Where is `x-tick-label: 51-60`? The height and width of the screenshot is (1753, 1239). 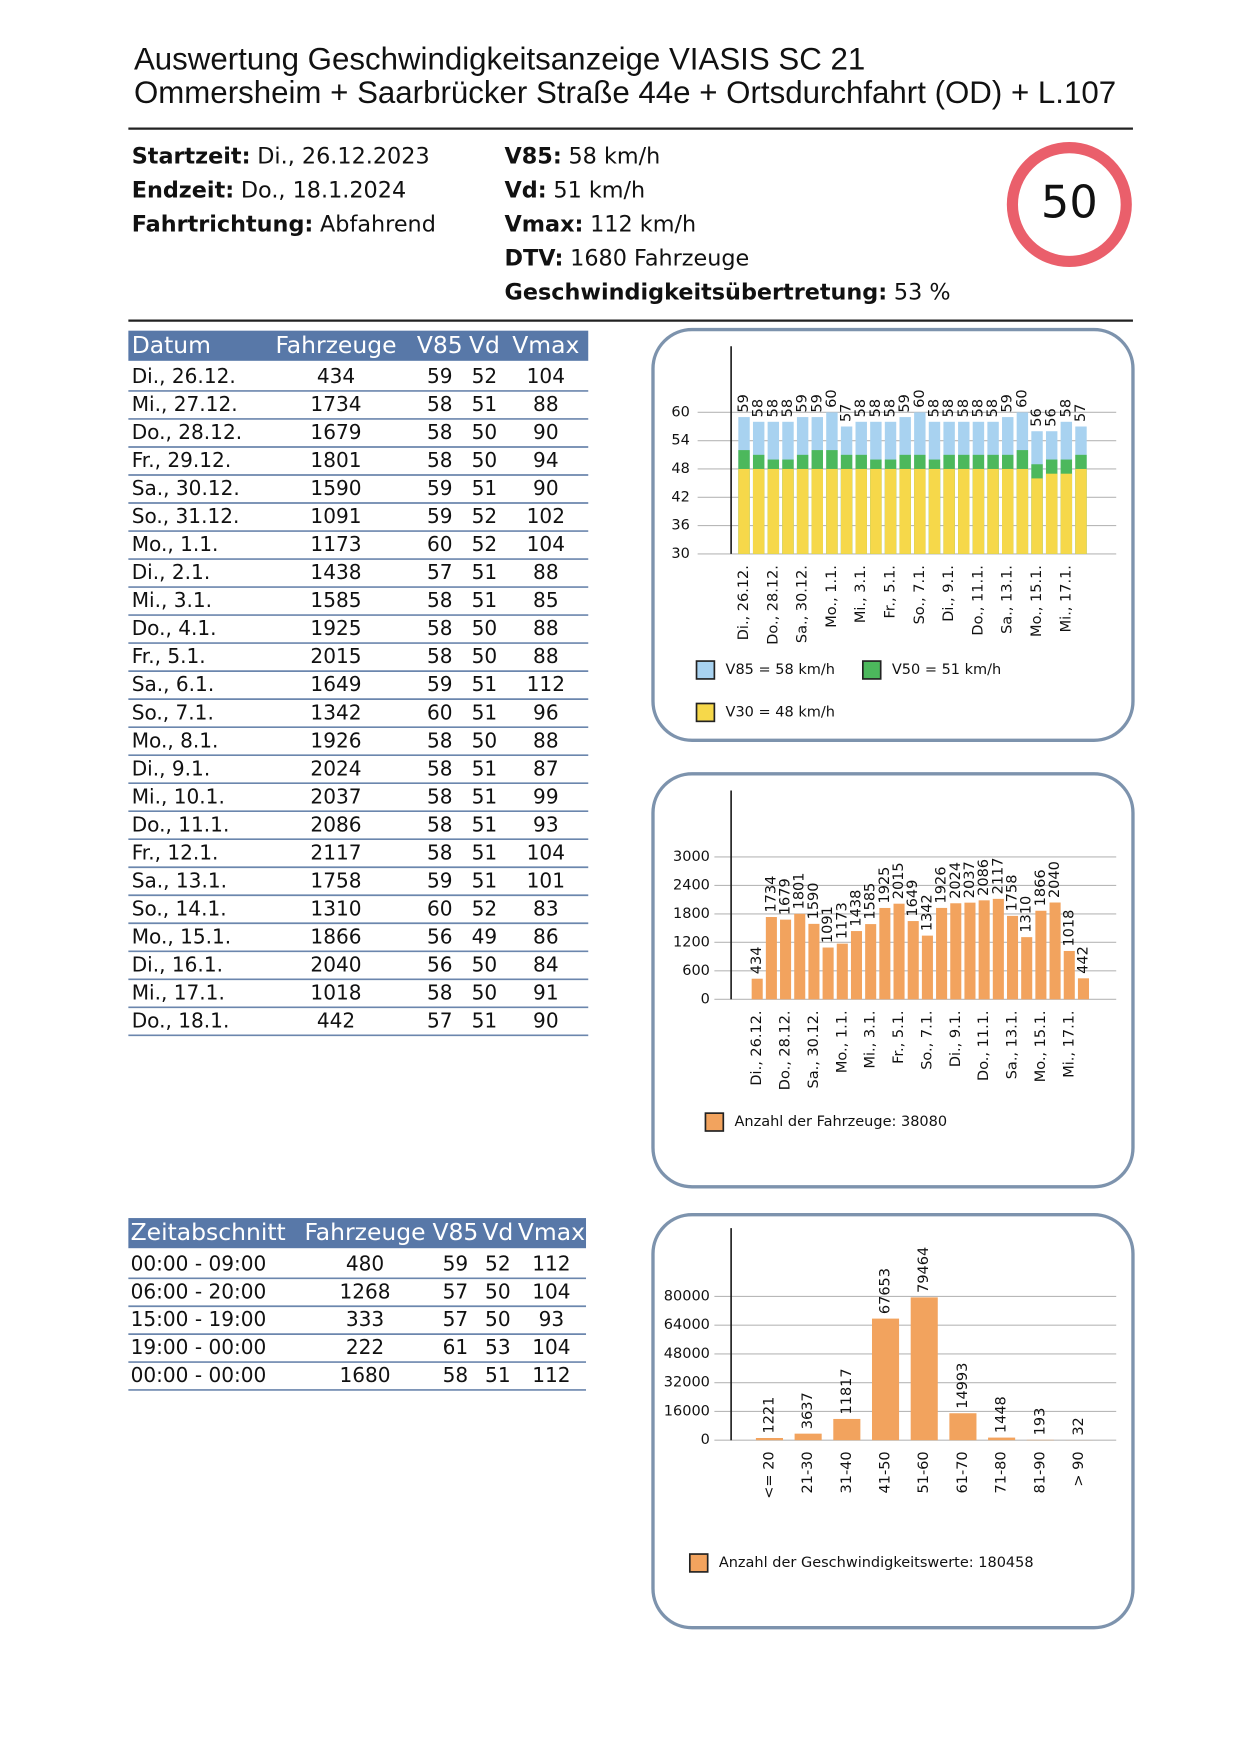 x-tick-label: 51-60 is located at coordinates (924, 1472).